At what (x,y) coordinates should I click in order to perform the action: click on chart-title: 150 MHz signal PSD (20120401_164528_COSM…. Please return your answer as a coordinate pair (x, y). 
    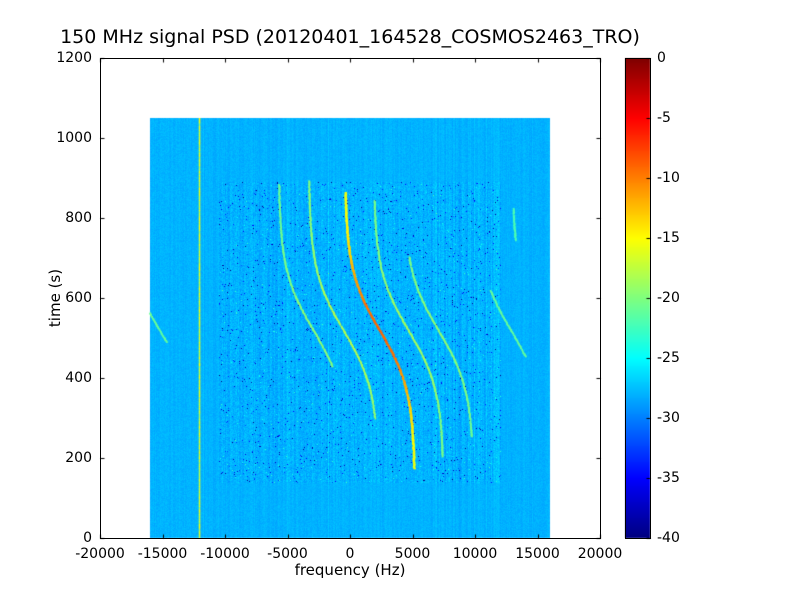
    Looking at the image, I should click on (350, 37).